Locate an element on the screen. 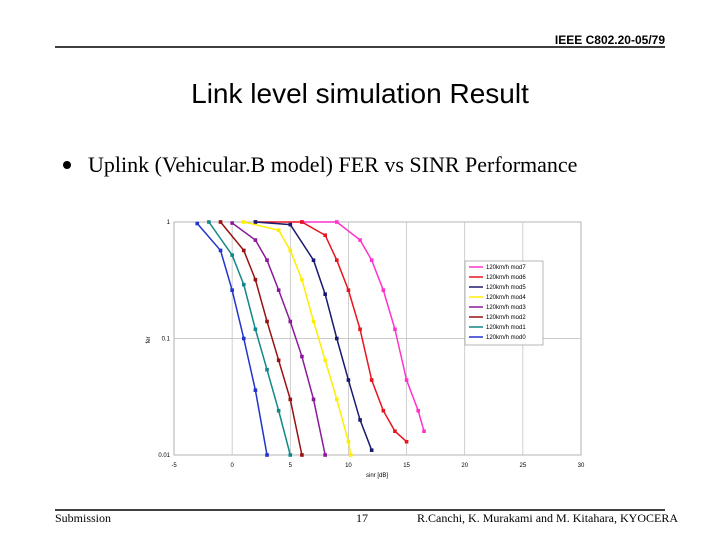 Image resolution: width=720 pixels, height=540 pixels. doc-id: IEEE C802.20-05/79 is located at coordinates (610, 40).